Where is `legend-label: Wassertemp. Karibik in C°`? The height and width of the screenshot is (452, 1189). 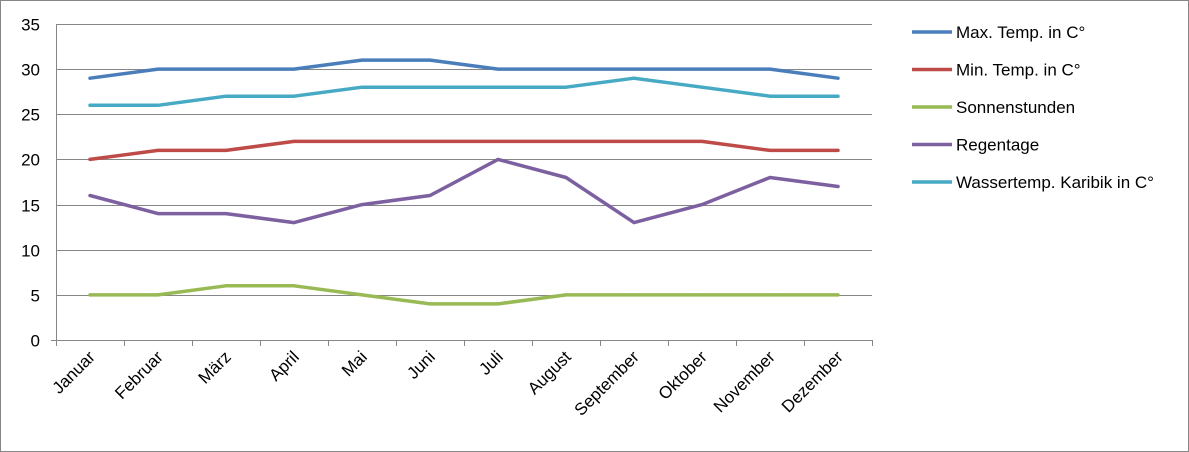 legend-label: Wassertemp. Karibik in C° is located at coordinates (1055, 182).